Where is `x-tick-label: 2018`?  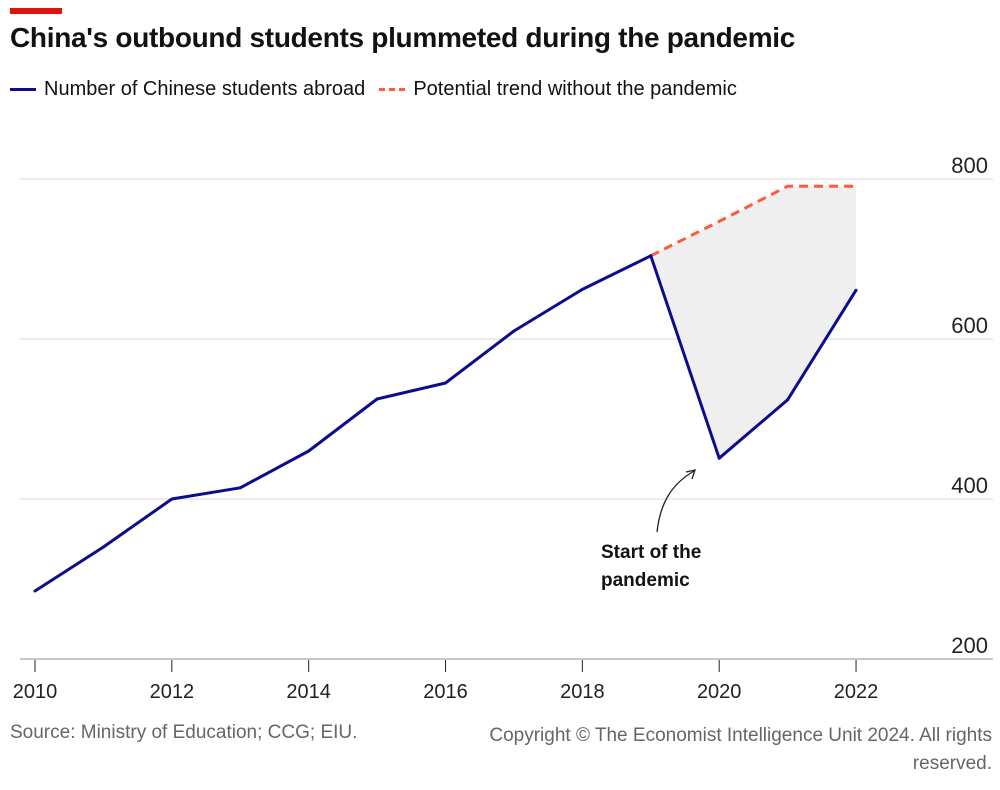
x-tick-label: 2018 is located at coordinates (582, 692).